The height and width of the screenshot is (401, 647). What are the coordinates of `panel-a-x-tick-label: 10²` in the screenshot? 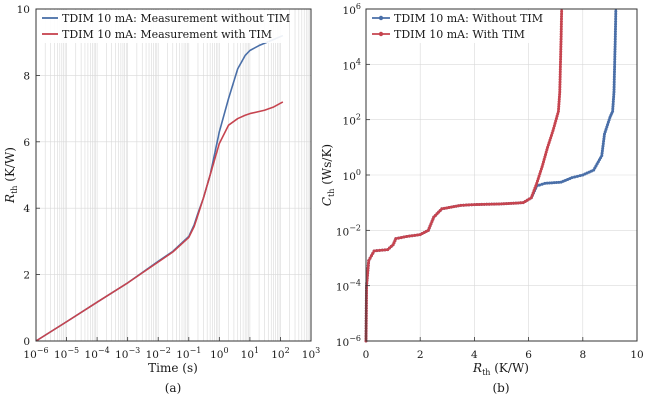 It's located at (280, 353).